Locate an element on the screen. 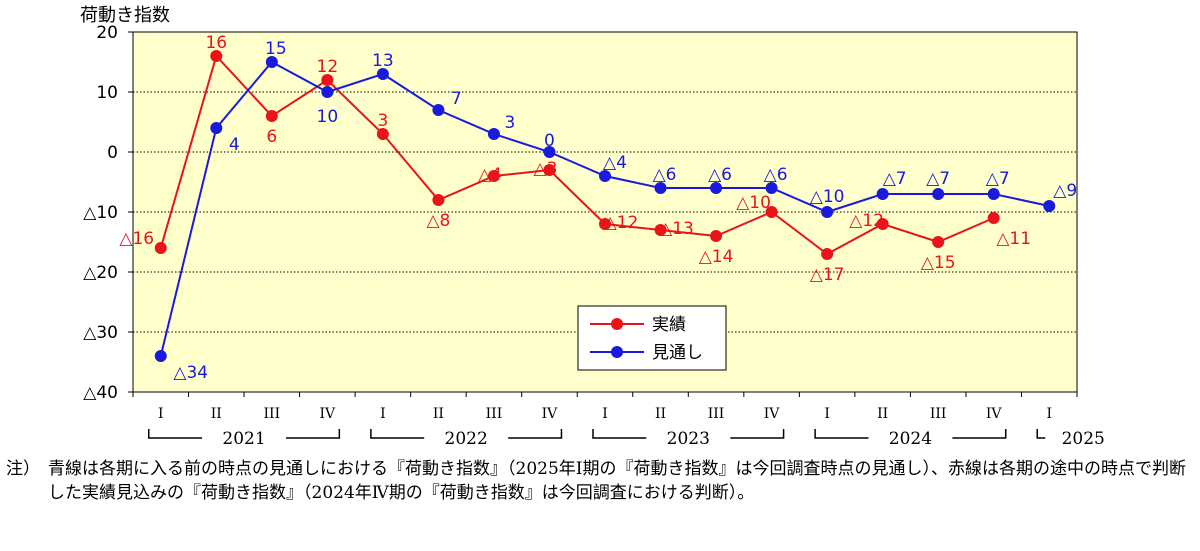  y-axis-title: 荷動き指数 is located at coordinates (125, 15).